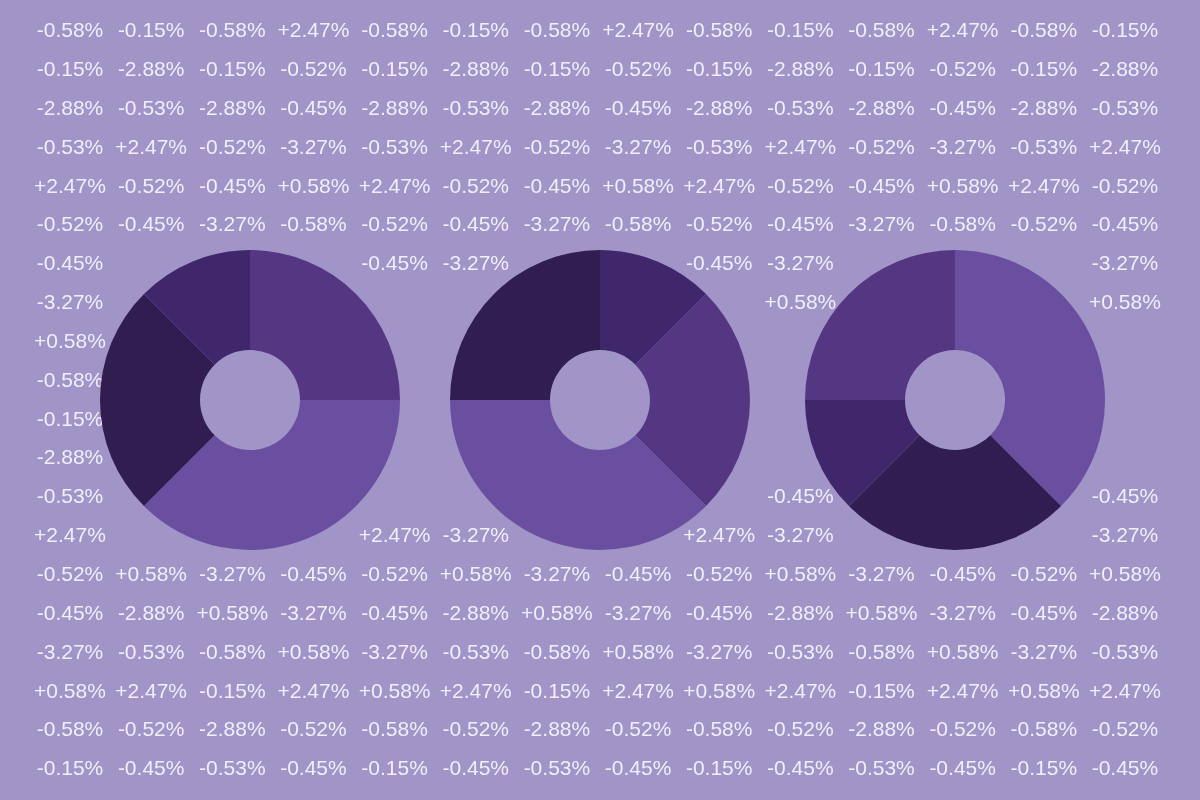 This screenshot has width=1200, height=800. What do you see at coordinates (692, 400) in the screenshot?
I see `donut-slice` at bounding box center [692, 400].